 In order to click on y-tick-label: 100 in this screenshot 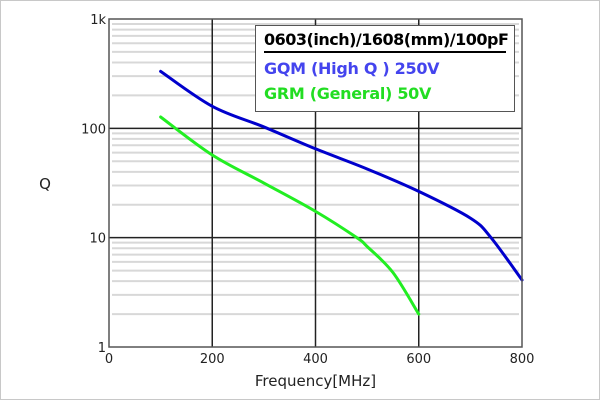, I will do `click(93, 129)`.